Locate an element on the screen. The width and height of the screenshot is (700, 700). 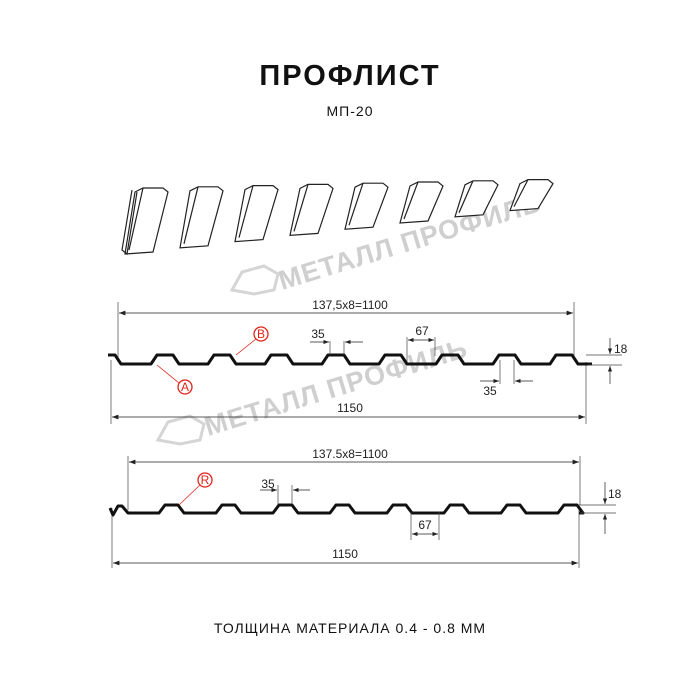
pitch-dimension: 137,5x8=1100 is located at coordinates (350, 305).